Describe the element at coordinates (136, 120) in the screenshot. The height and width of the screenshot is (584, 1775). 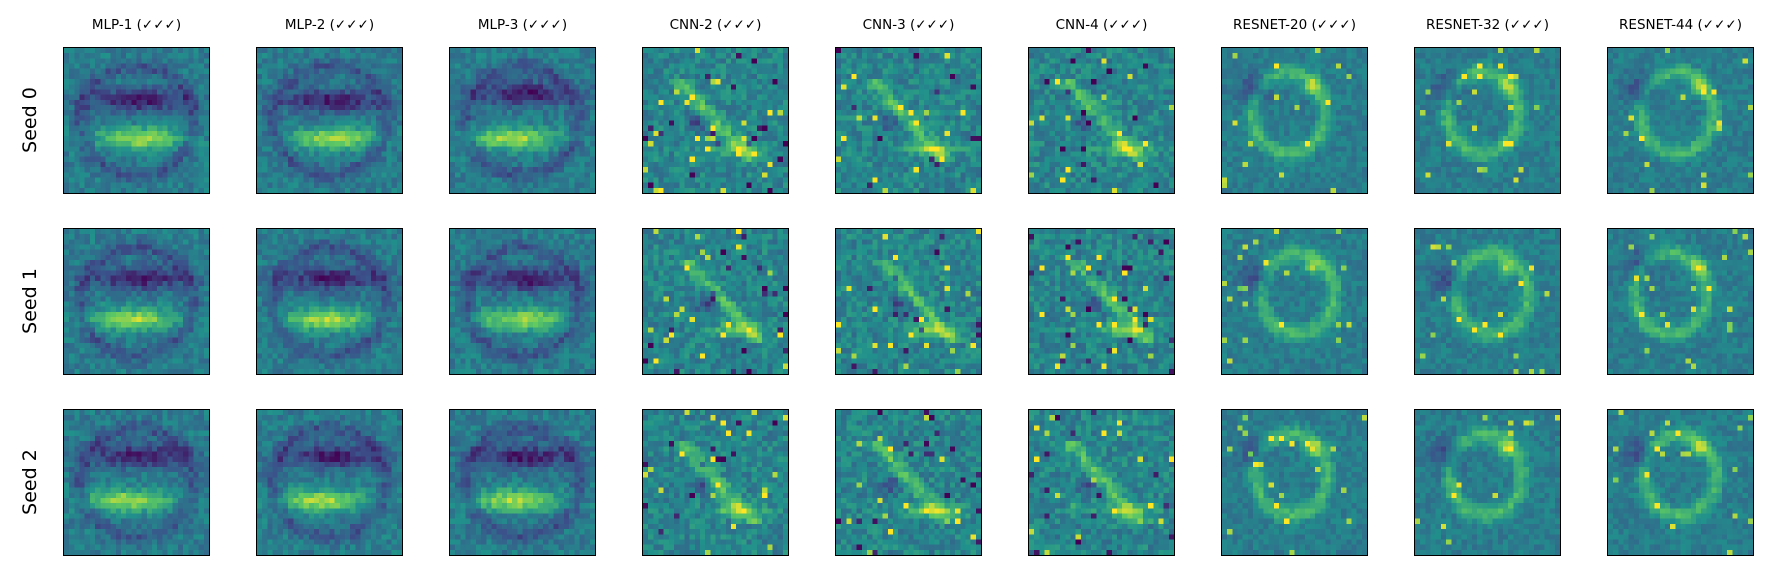
I see `heatmap-panel` at that location.